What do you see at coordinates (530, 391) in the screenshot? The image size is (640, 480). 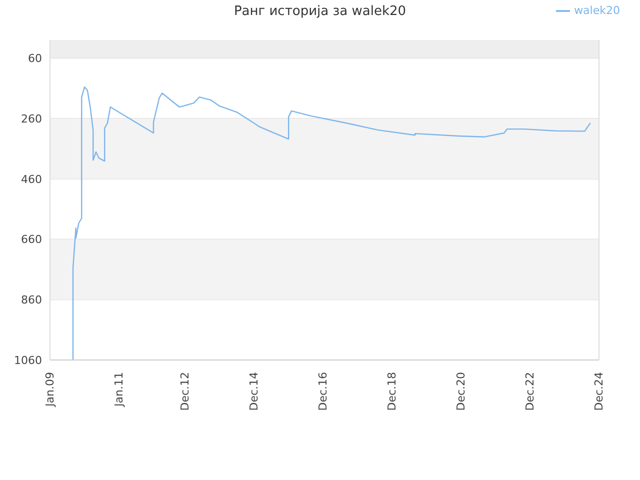 I see `x-tick-label: Dec.22` at bounding box center [530, 391].